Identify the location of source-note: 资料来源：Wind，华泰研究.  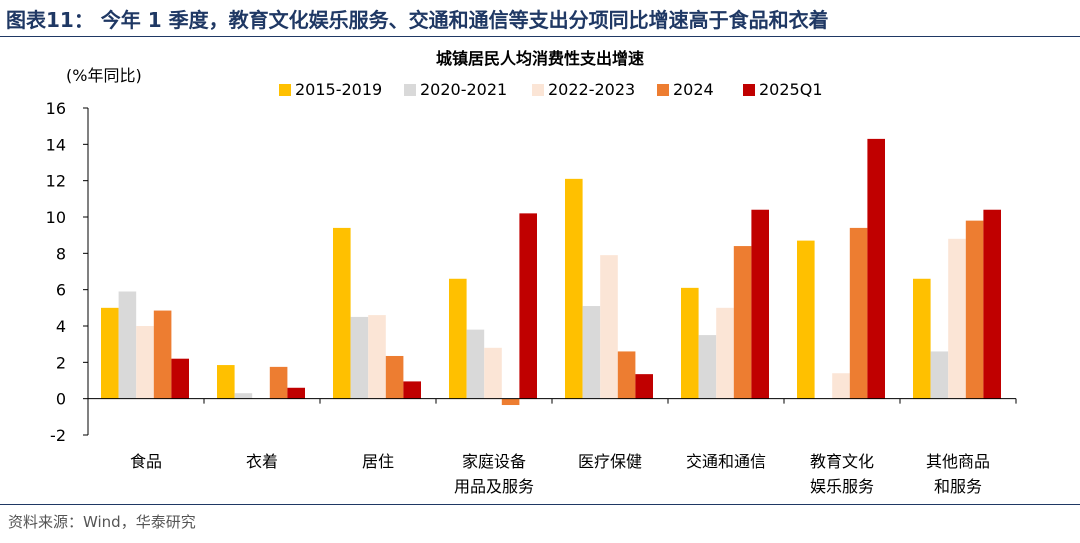
(102, 522).